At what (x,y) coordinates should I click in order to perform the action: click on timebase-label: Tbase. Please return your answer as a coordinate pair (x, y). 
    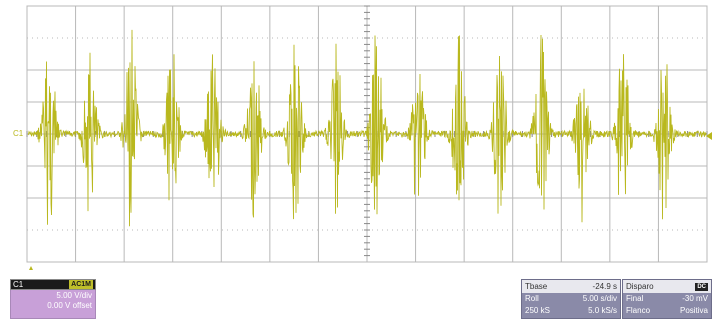
    Looking at the image, I should click on (536, 286).